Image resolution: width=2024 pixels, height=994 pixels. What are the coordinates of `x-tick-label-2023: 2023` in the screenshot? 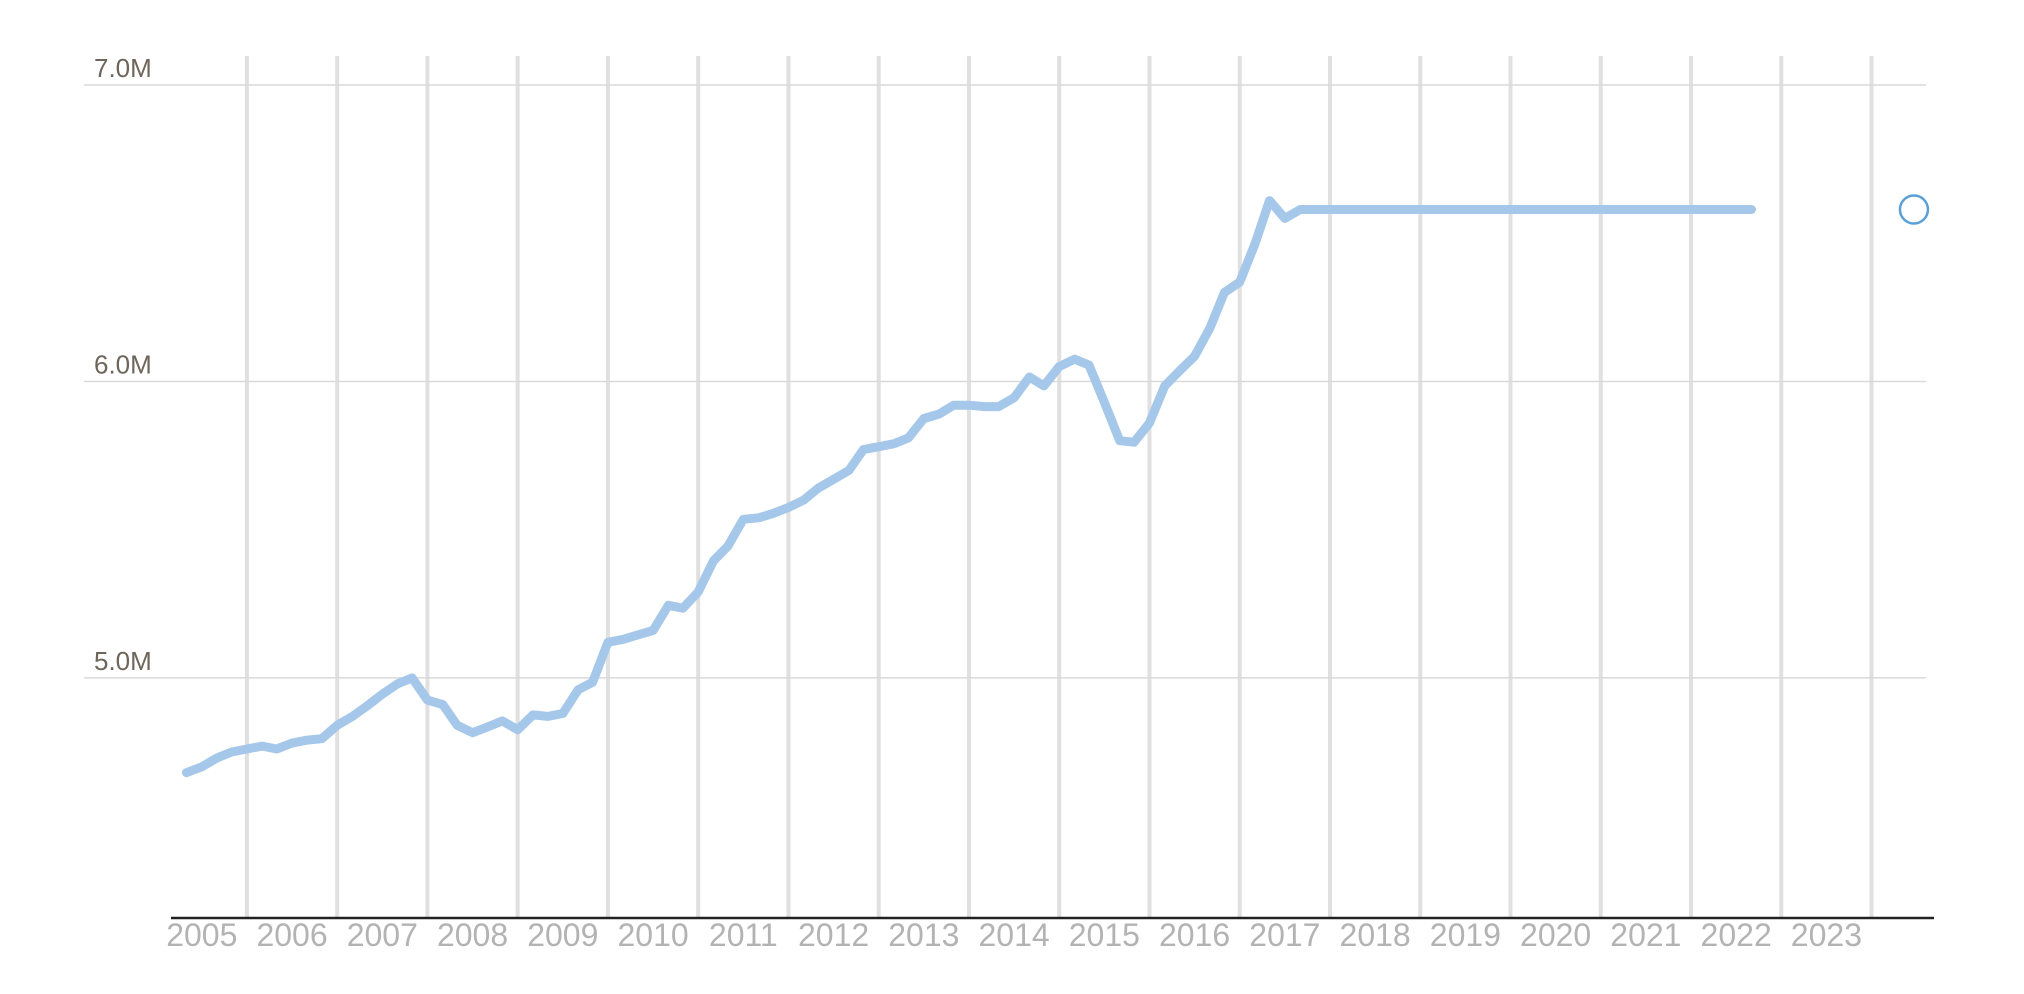 It's located at (1826, 935).